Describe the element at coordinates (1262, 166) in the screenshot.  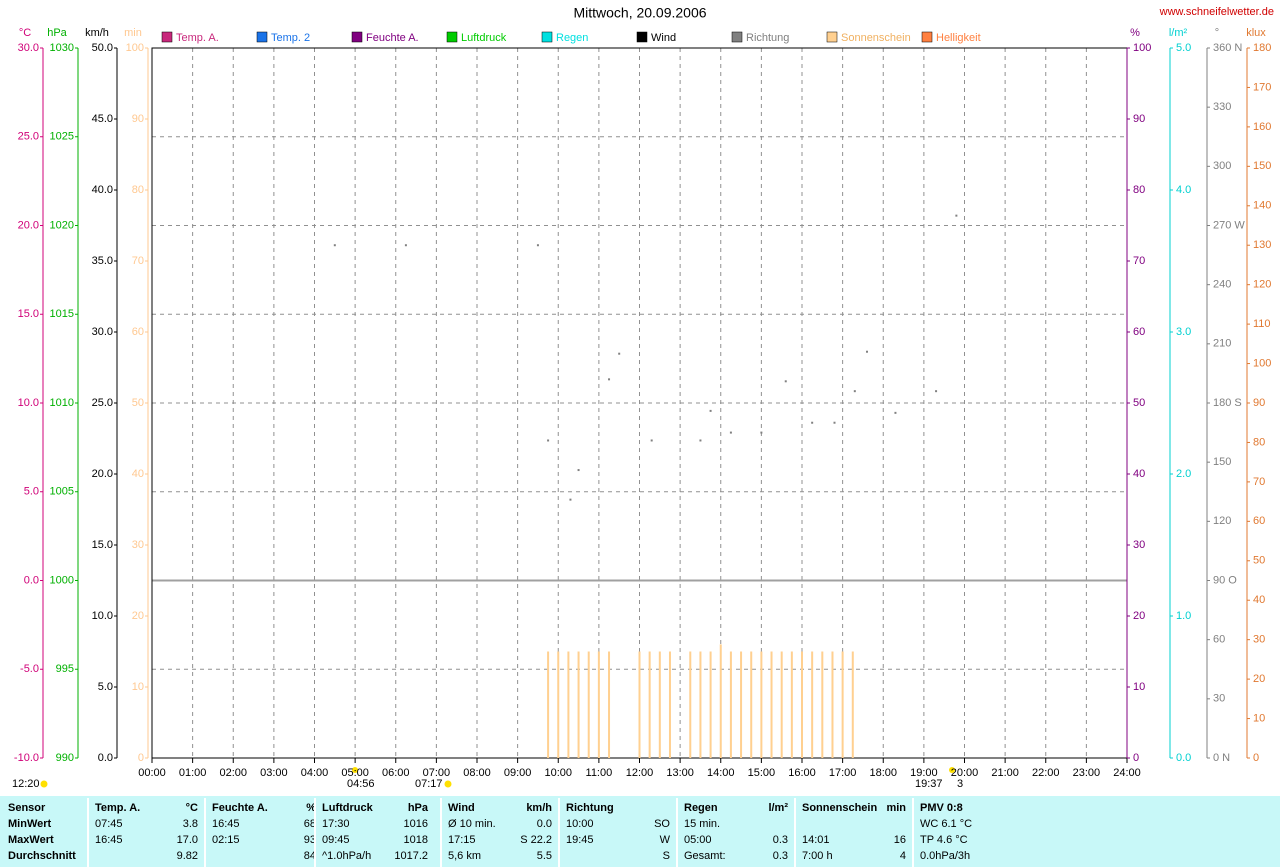
I see `y-tick-label: 150` at that location.